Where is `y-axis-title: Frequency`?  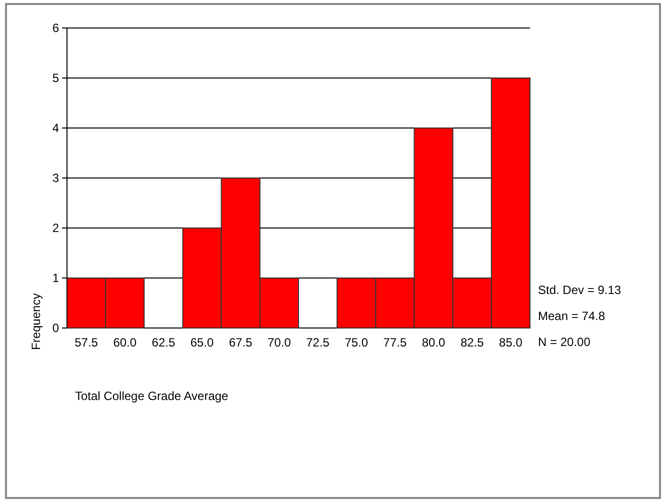 y-axis-title: Frequency is located at coordinates (36, 321).